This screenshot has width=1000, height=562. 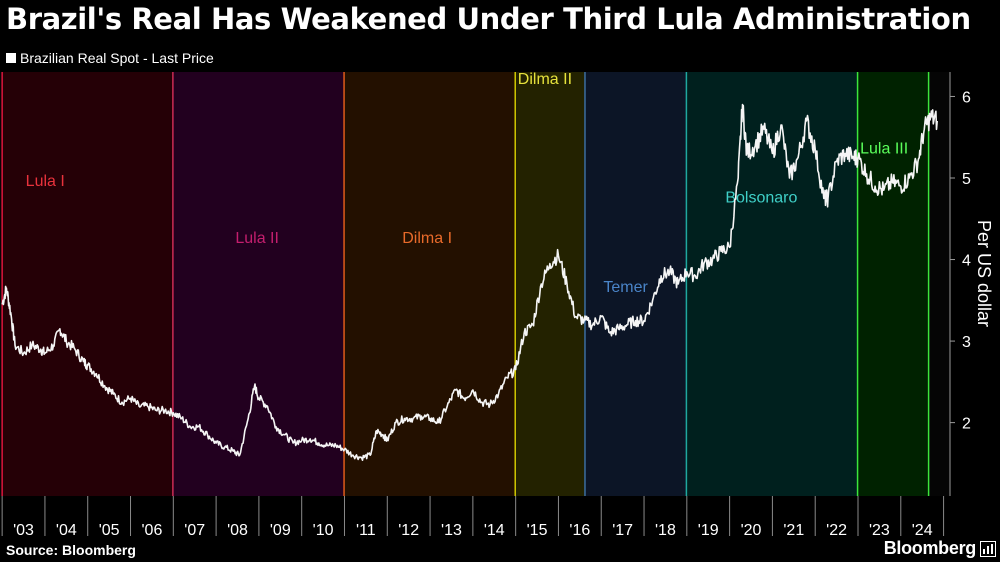 I want to click on admin-label-3: Dilma II, so click(x=545, y=79).